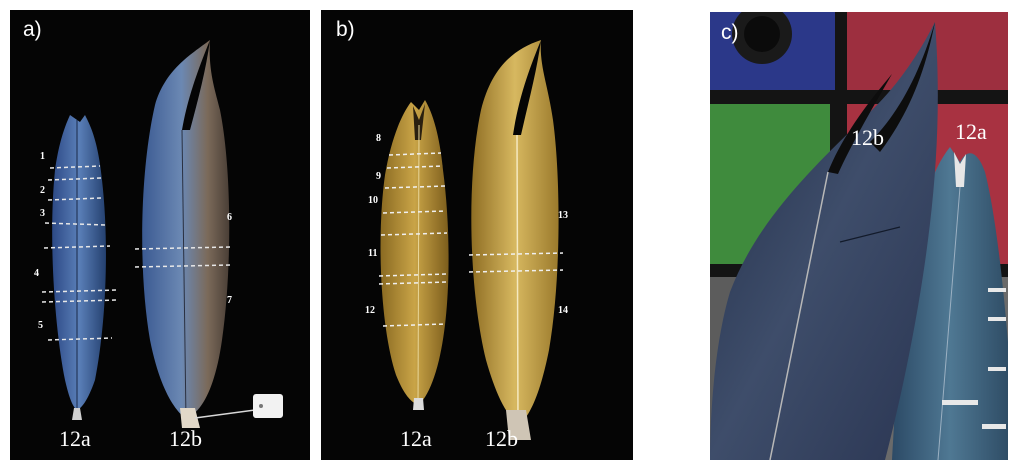  I want to click on panel-label-c: c), so click(730, 32).